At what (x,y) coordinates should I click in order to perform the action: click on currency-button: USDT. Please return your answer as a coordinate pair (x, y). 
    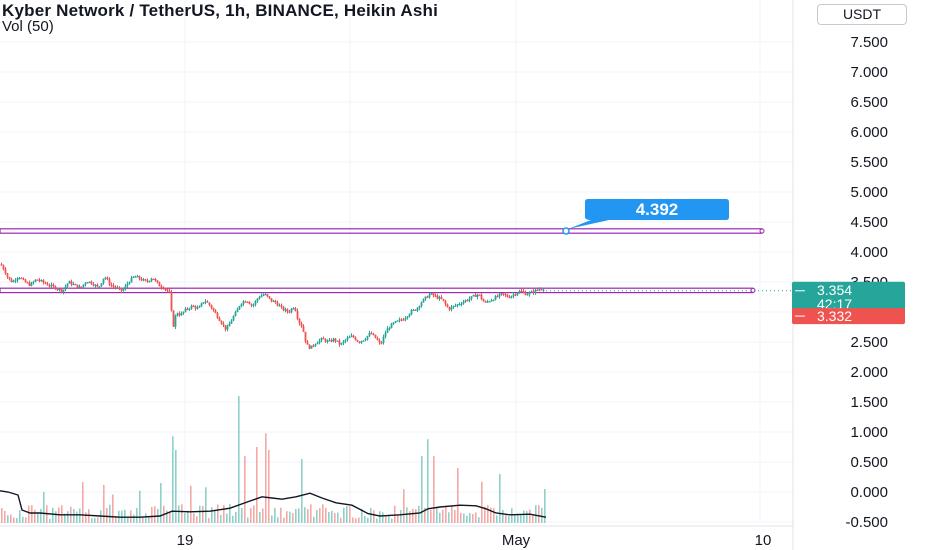
    Looking at the image, I should click on (862, 14).